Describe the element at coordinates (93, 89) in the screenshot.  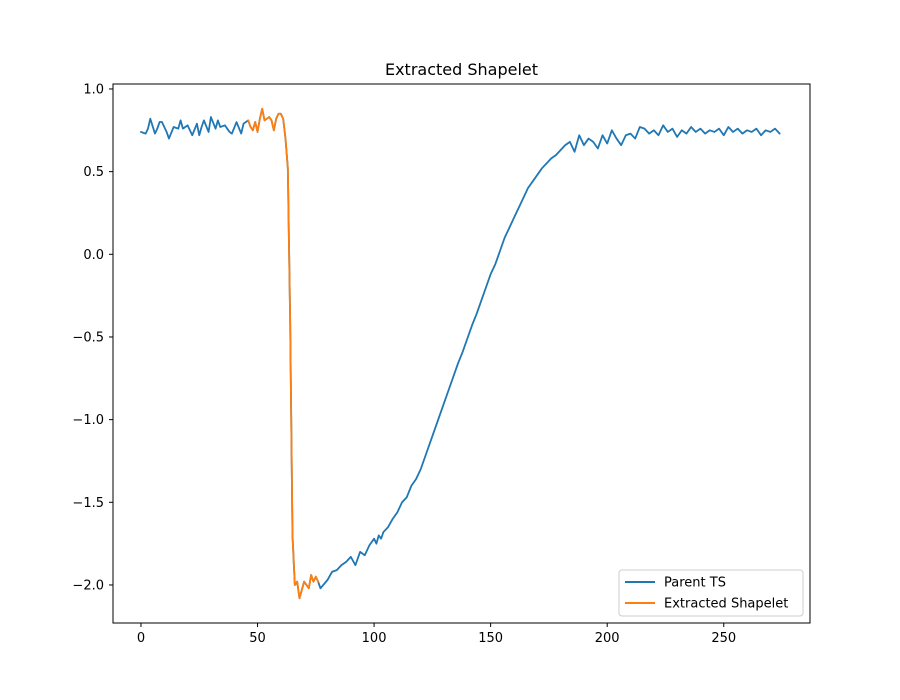
I see `y-tick-label: 1.0` at that location.